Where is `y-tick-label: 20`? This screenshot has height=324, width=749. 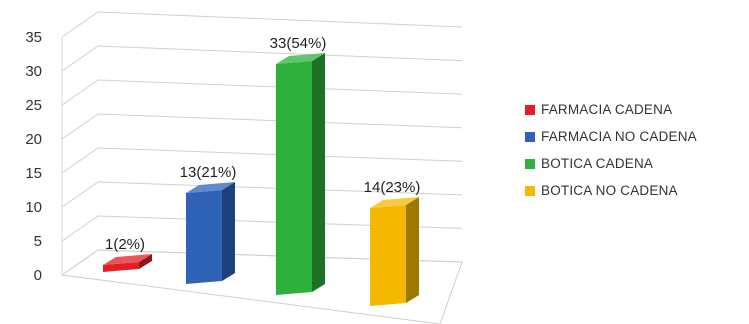
y-tick-label: 20 is located at coordinates (33, 139).